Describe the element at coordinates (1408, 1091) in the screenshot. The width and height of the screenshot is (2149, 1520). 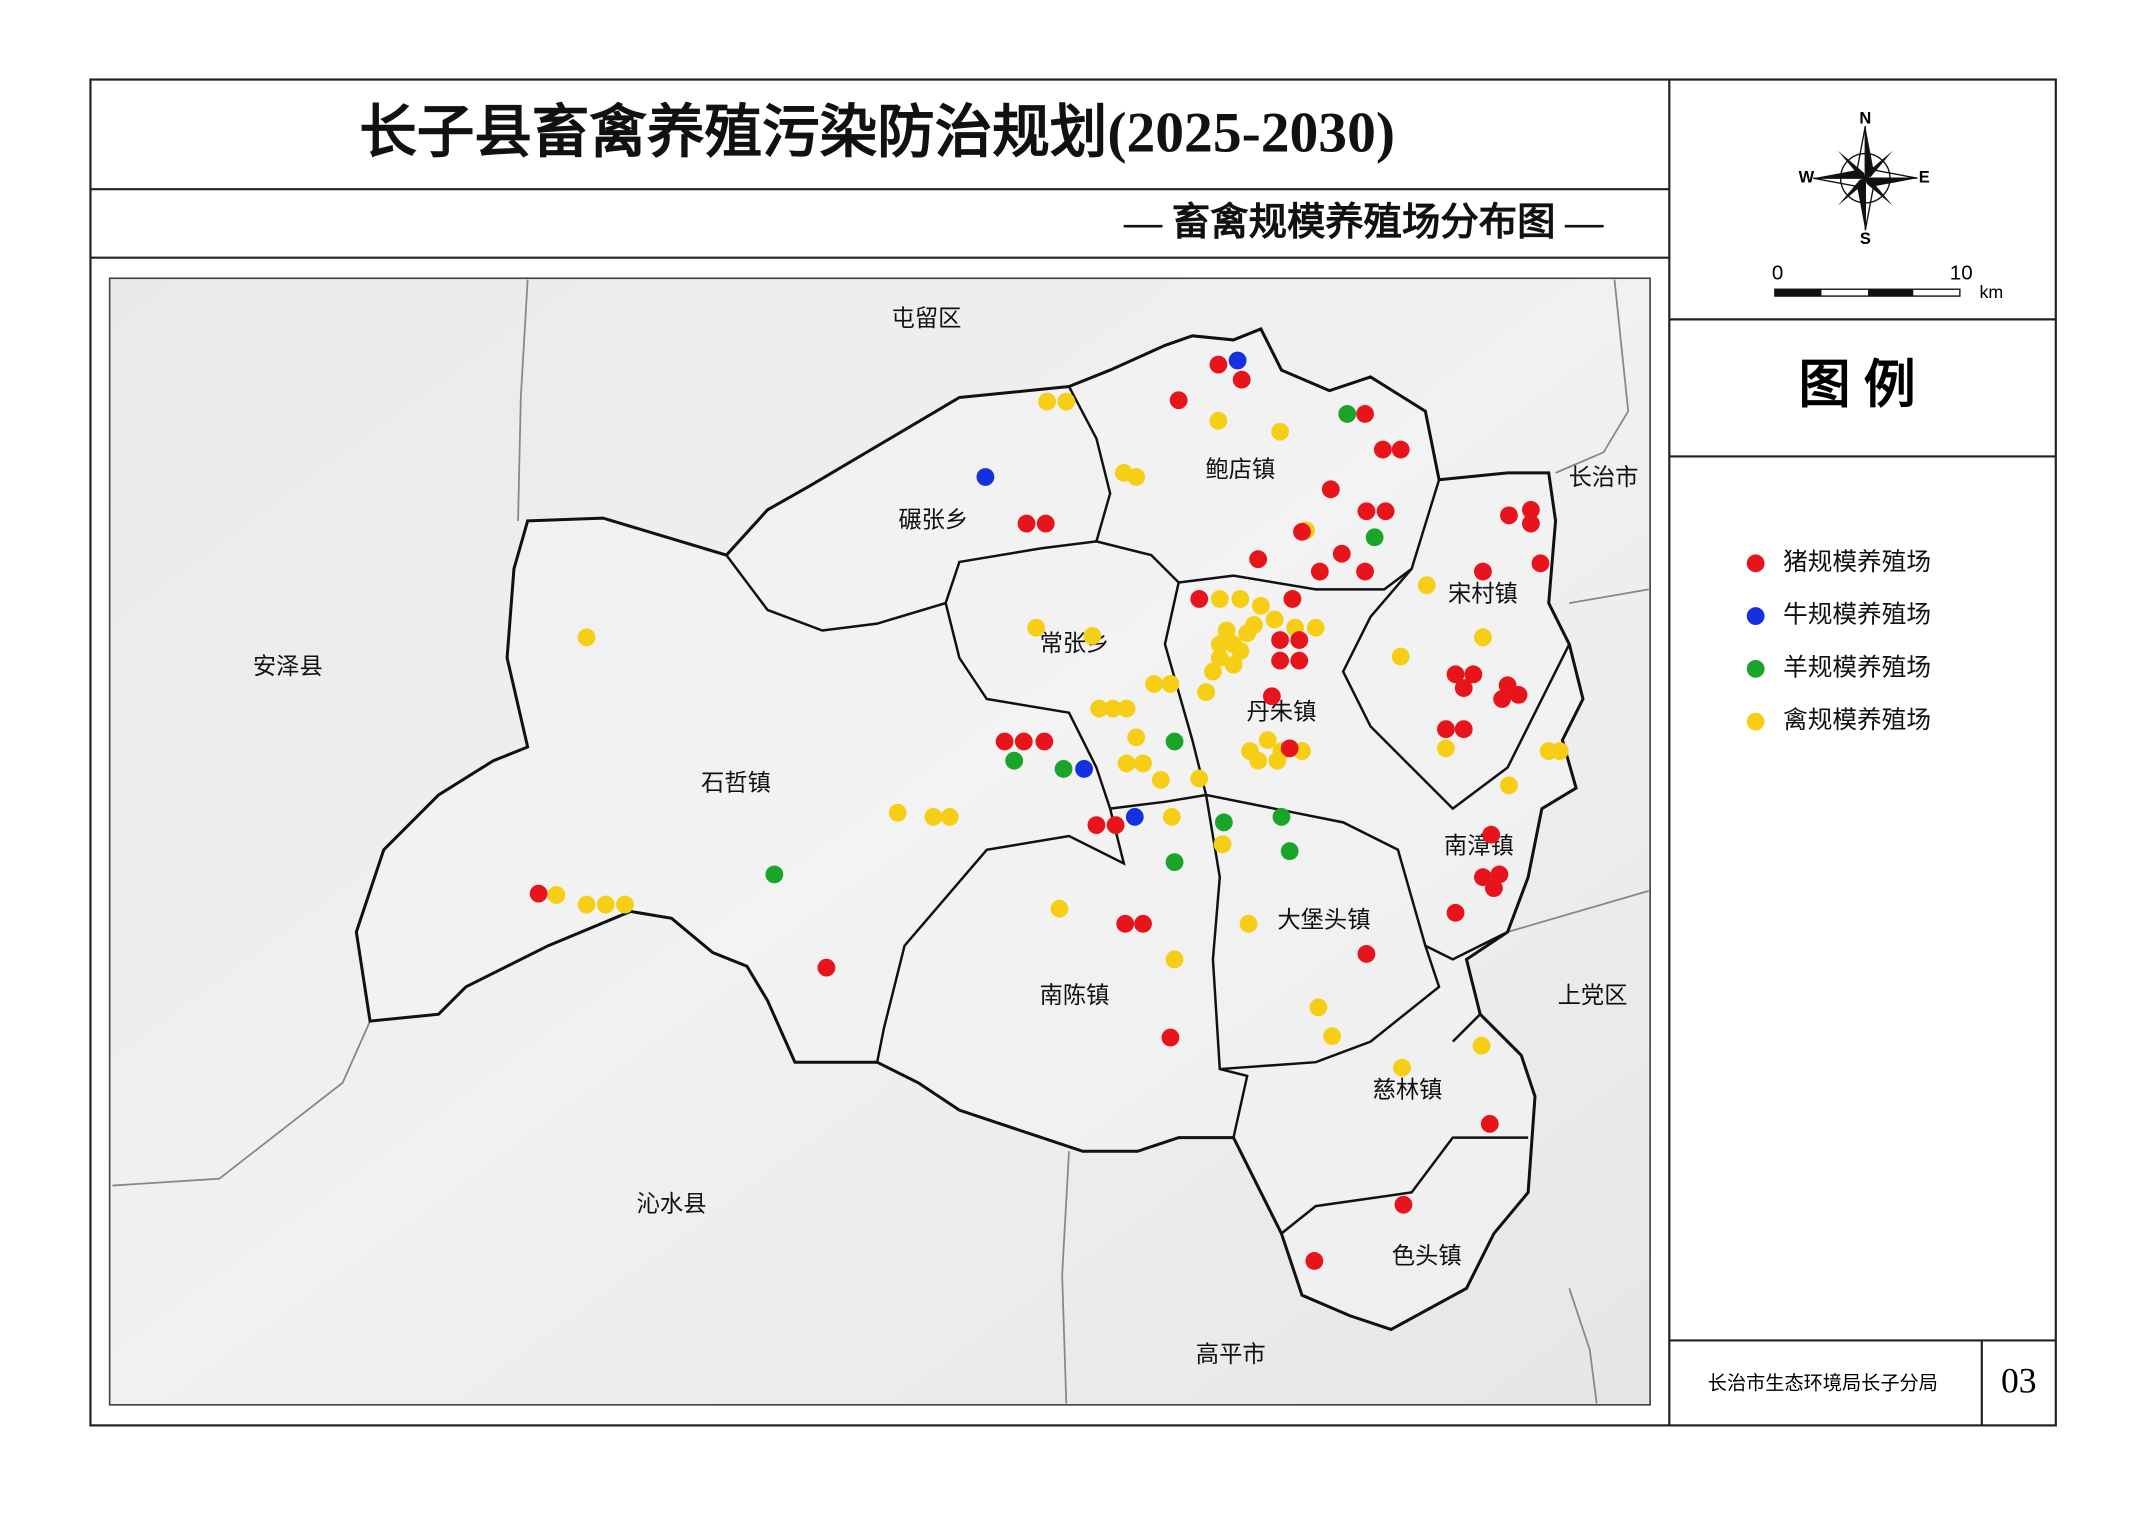
I see `place-label: 慈林镇` at that location.